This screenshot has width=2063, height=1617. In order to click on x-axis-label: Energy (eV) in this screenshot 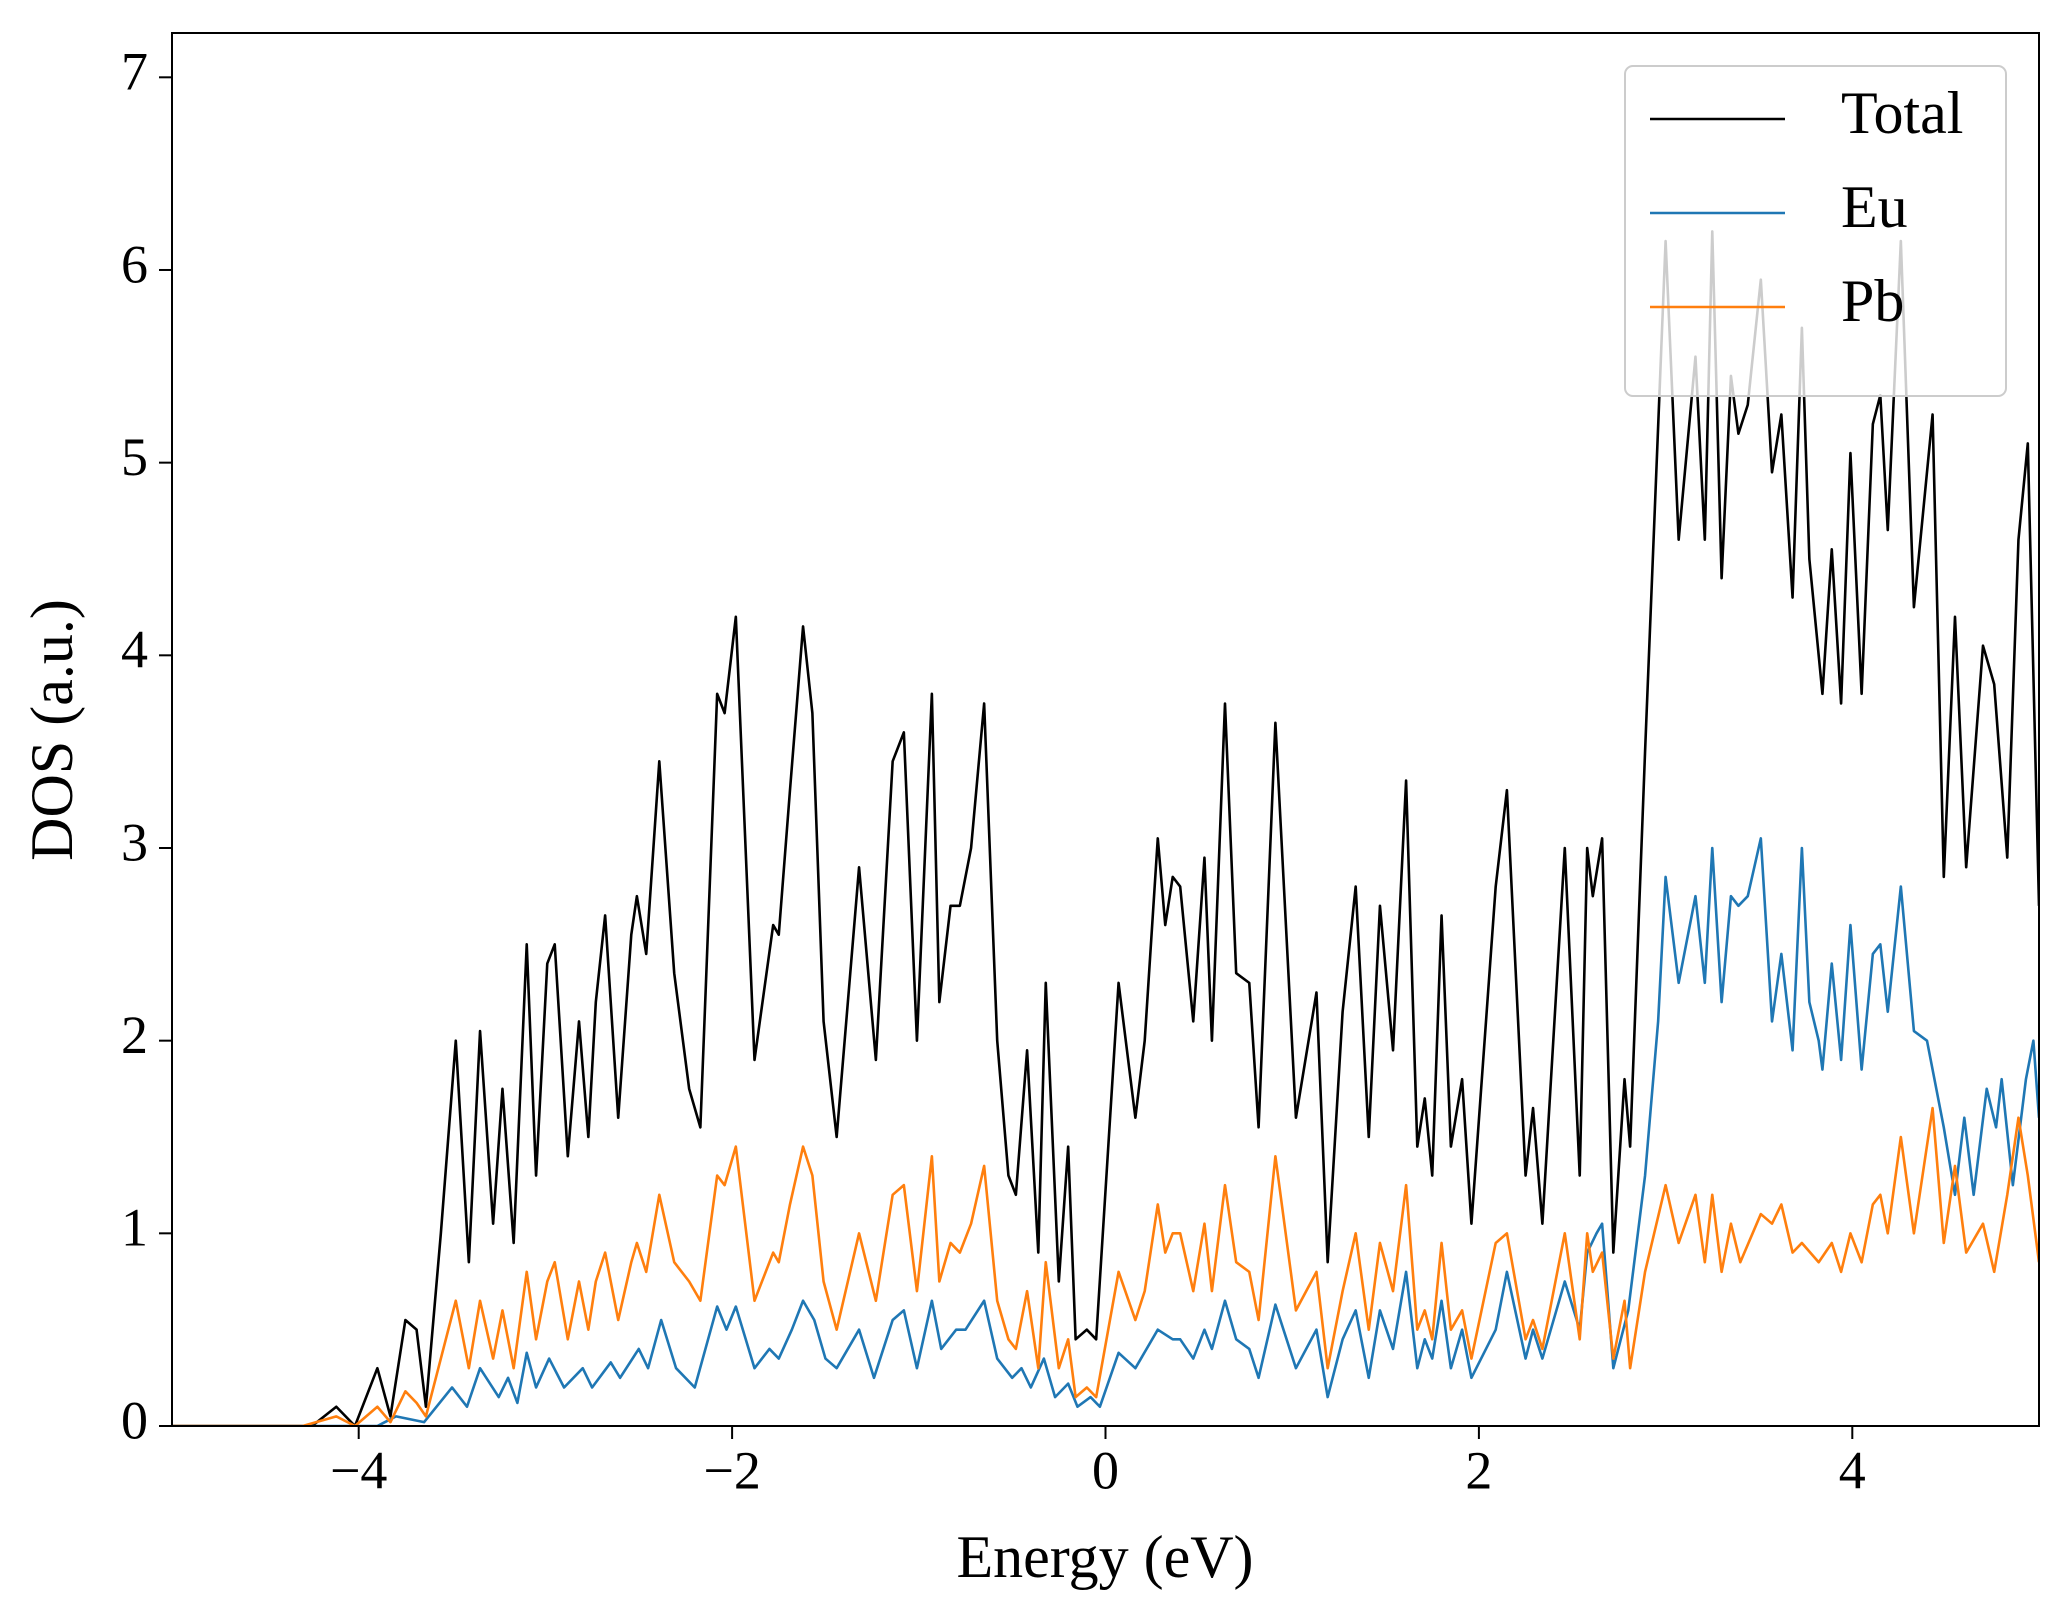, I will do `click(1104, 1557)`.